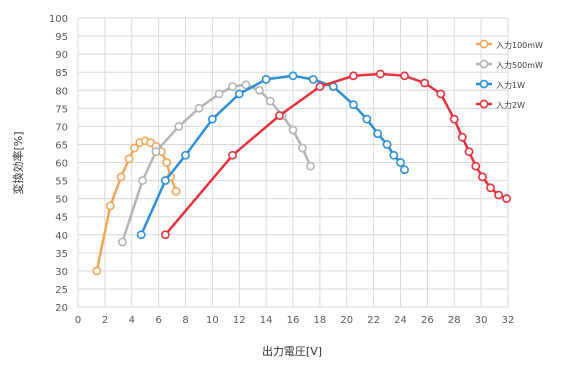  What do you see at coordinates (61, 272) in the screenshot?
I see `y-tick-label: 30` at bounding box center [61, 272].